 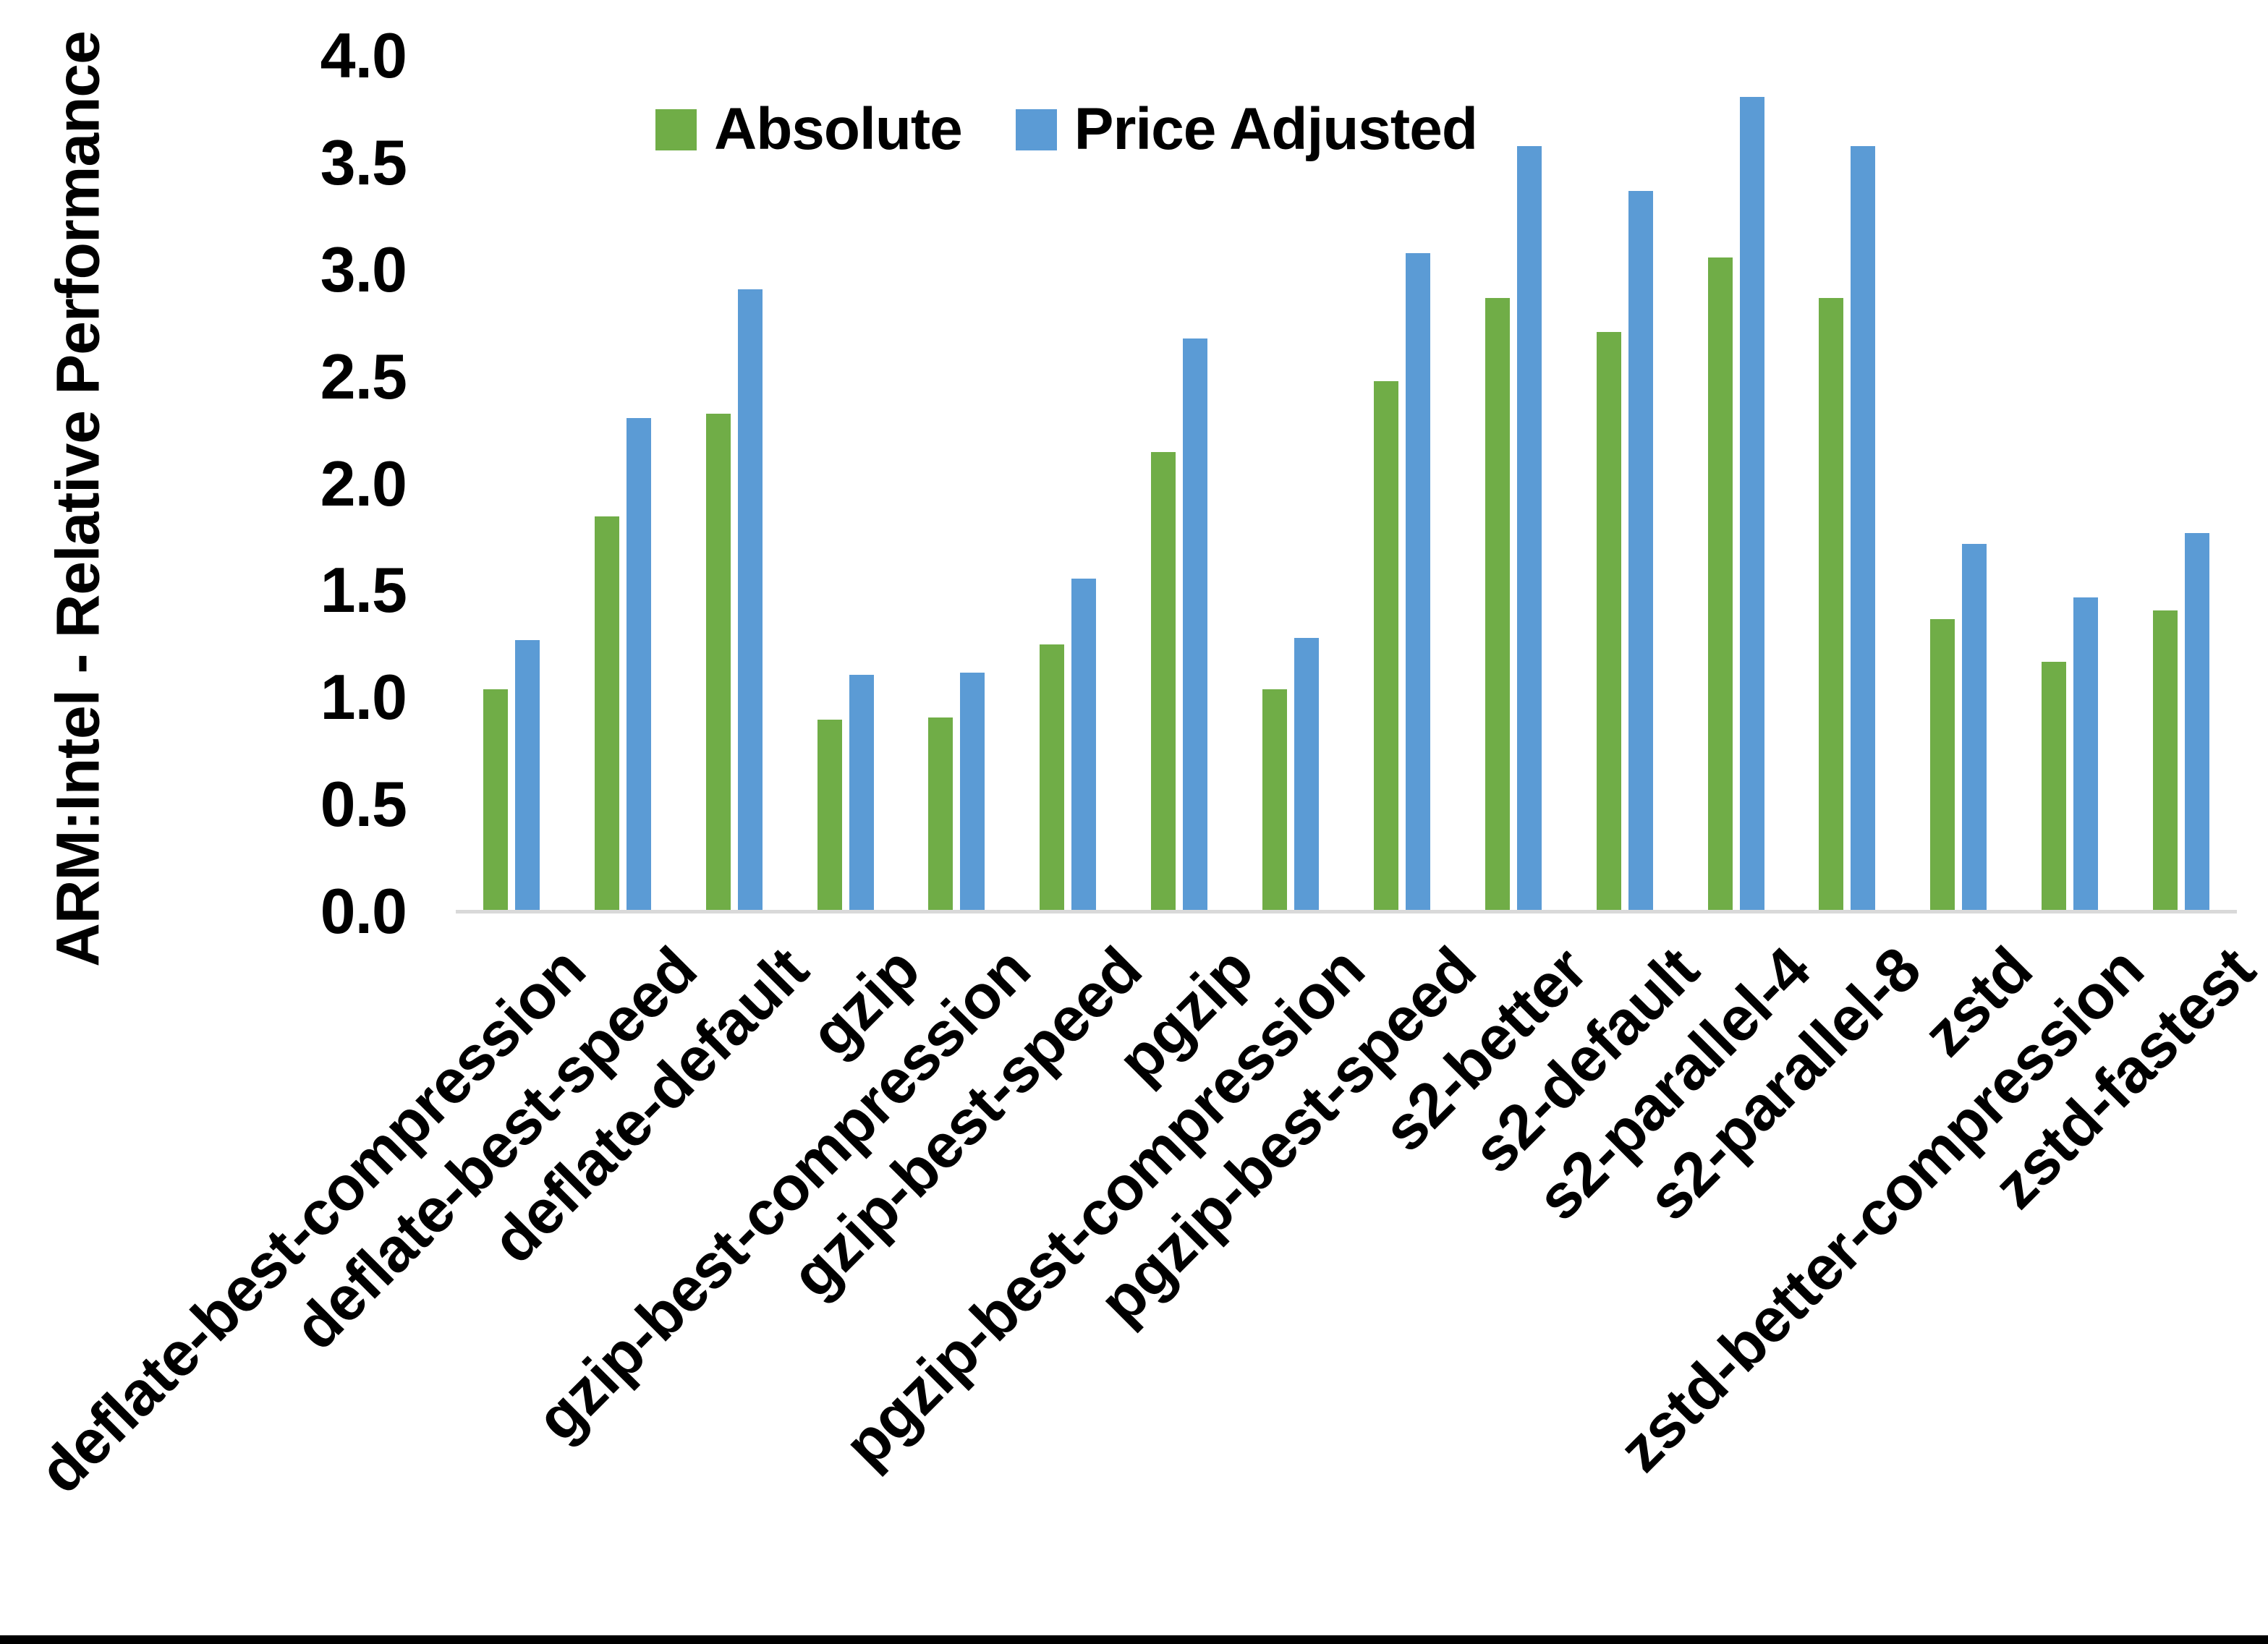 What do you see at coordinates (77, 499) in the screenshot?
I see `y-axis-title: ARM:Intel - Relative Performance` at bounding box center [77, 499].